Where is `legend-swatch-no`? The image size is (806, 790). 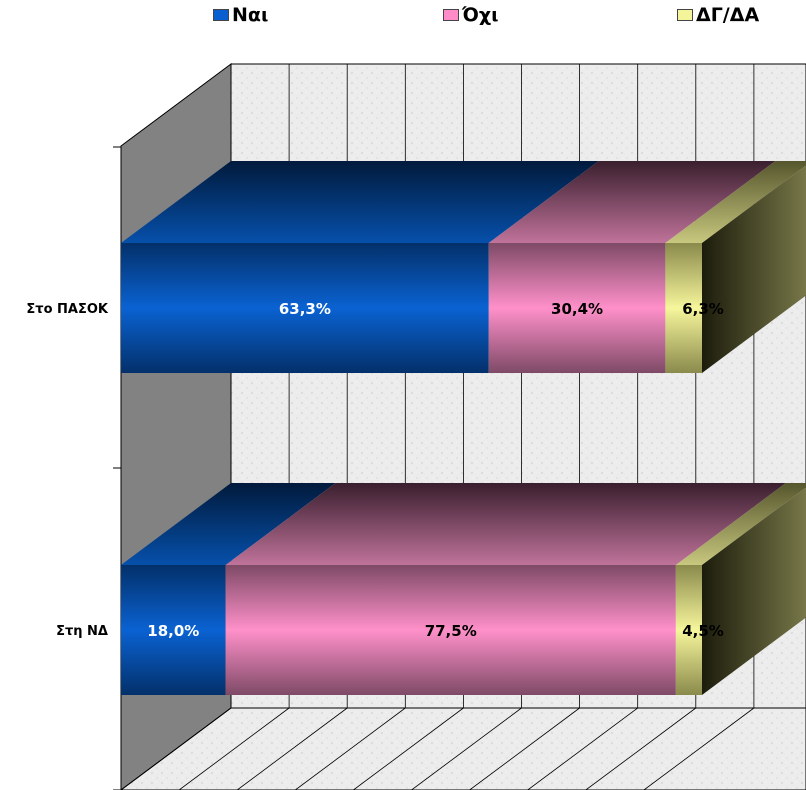
legend-swatch-no is located at coordinates (451, 15).